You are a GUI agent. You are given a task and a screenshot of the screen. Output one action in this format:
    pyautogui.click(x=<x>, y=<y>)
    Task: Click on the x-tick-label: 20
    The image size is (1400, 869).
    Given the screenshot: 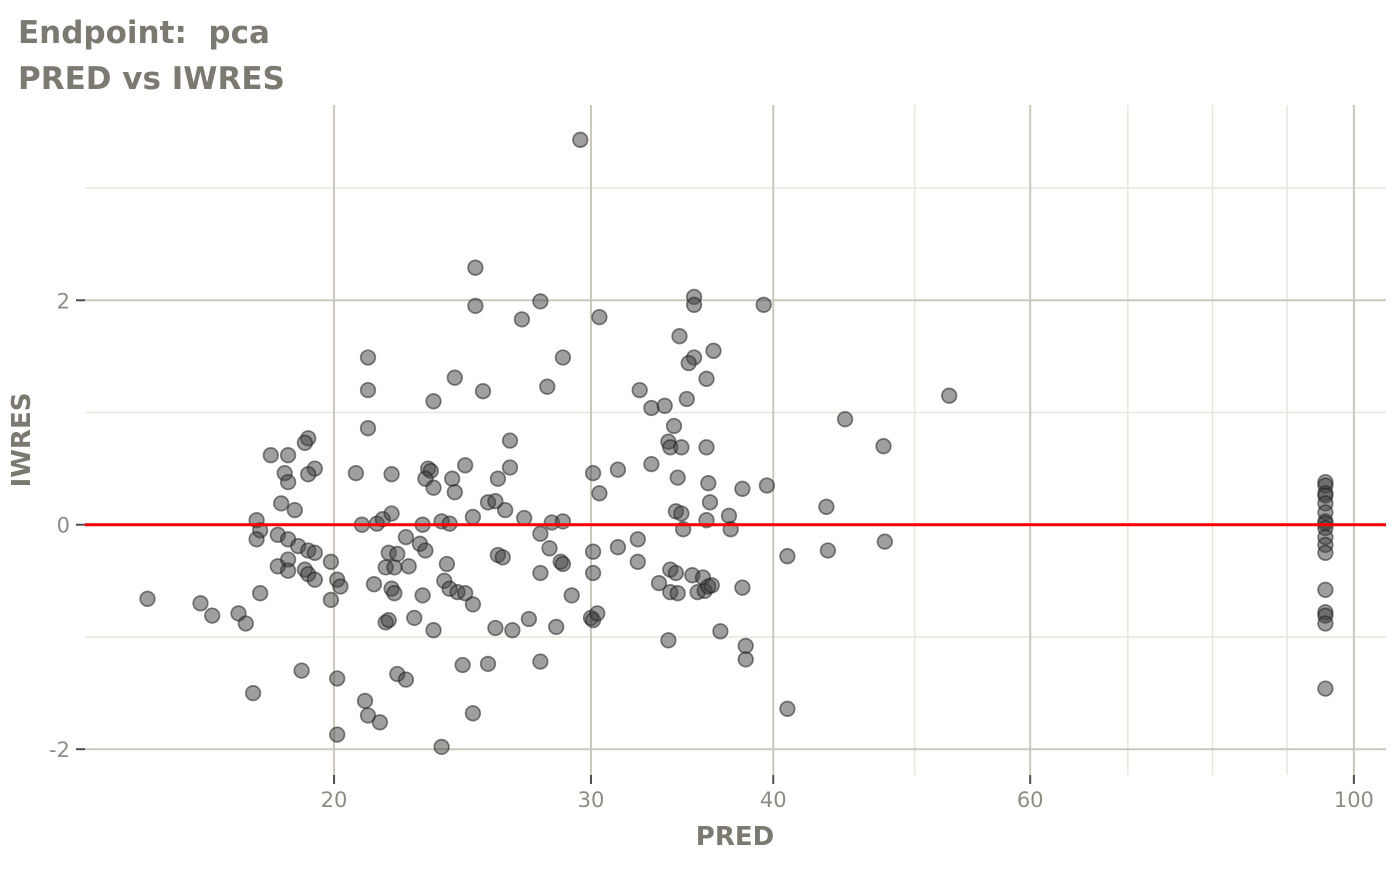 What is the action you would take?
    pyautogui.click(x=334, y=800)
    